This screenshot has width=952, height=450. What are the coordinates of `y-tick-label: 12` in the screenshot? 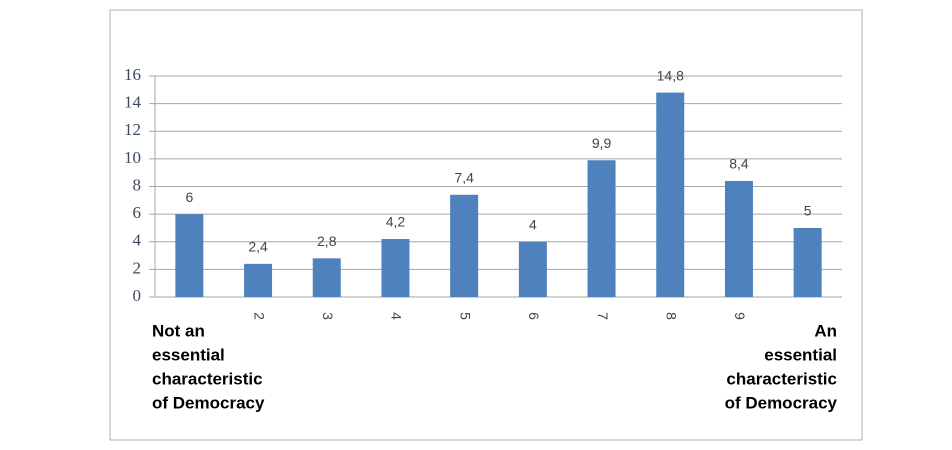 It's located at (132, 129).